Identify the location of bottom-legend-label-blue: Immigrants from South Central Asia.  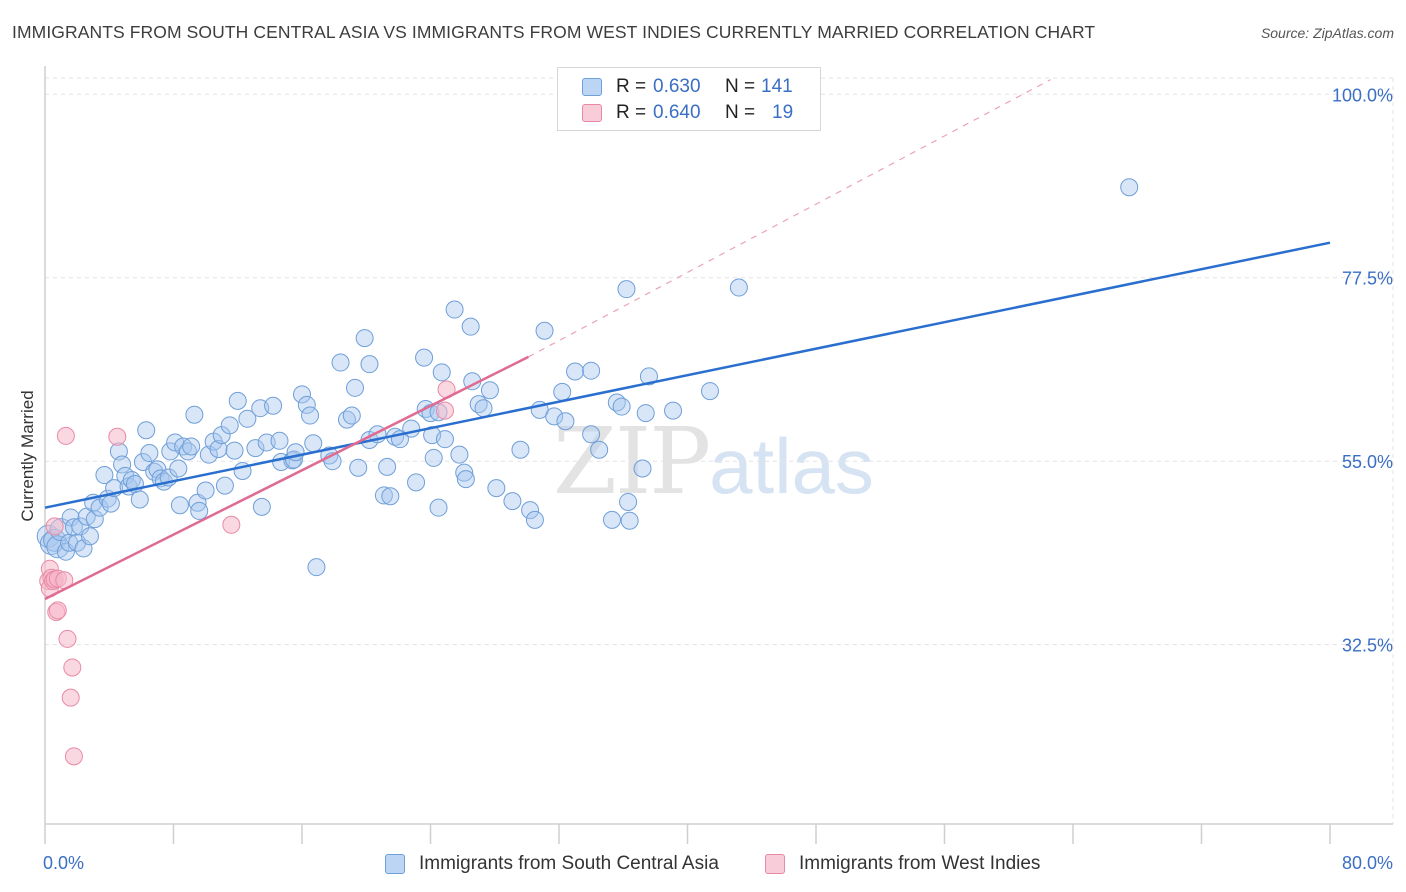
(569, 863).